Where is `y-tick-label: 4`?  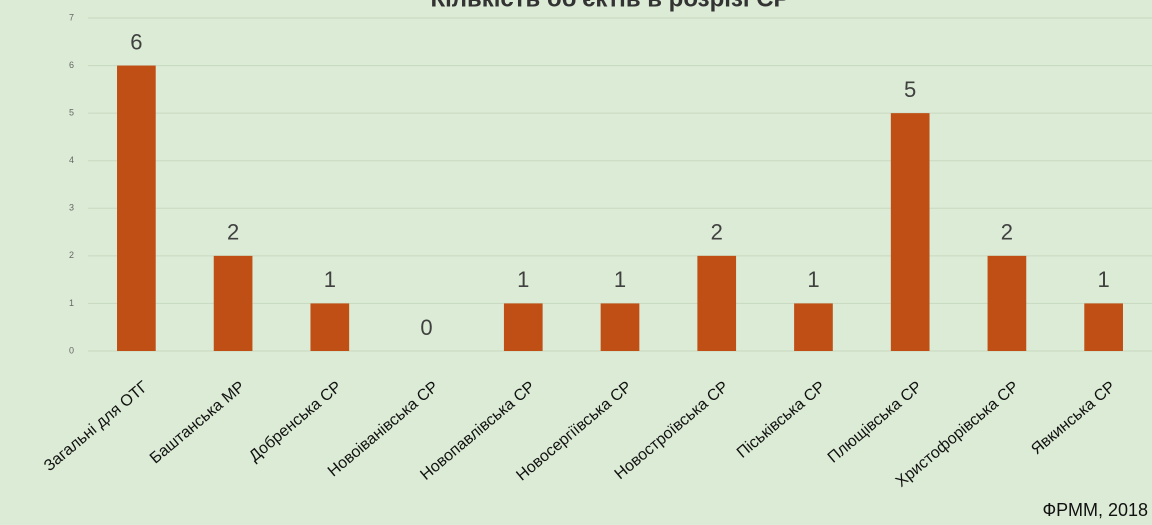
y-tick-label: 4 is located at coordinates (71, 160).